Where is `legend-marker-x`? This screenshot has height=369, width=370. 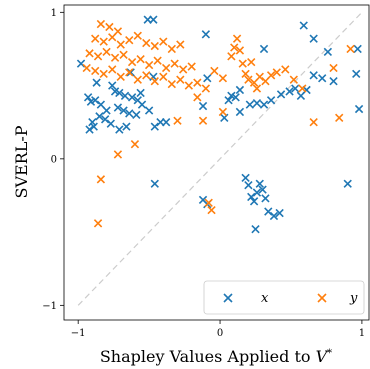 legend-marker-x is located at coordinates (228, 298).